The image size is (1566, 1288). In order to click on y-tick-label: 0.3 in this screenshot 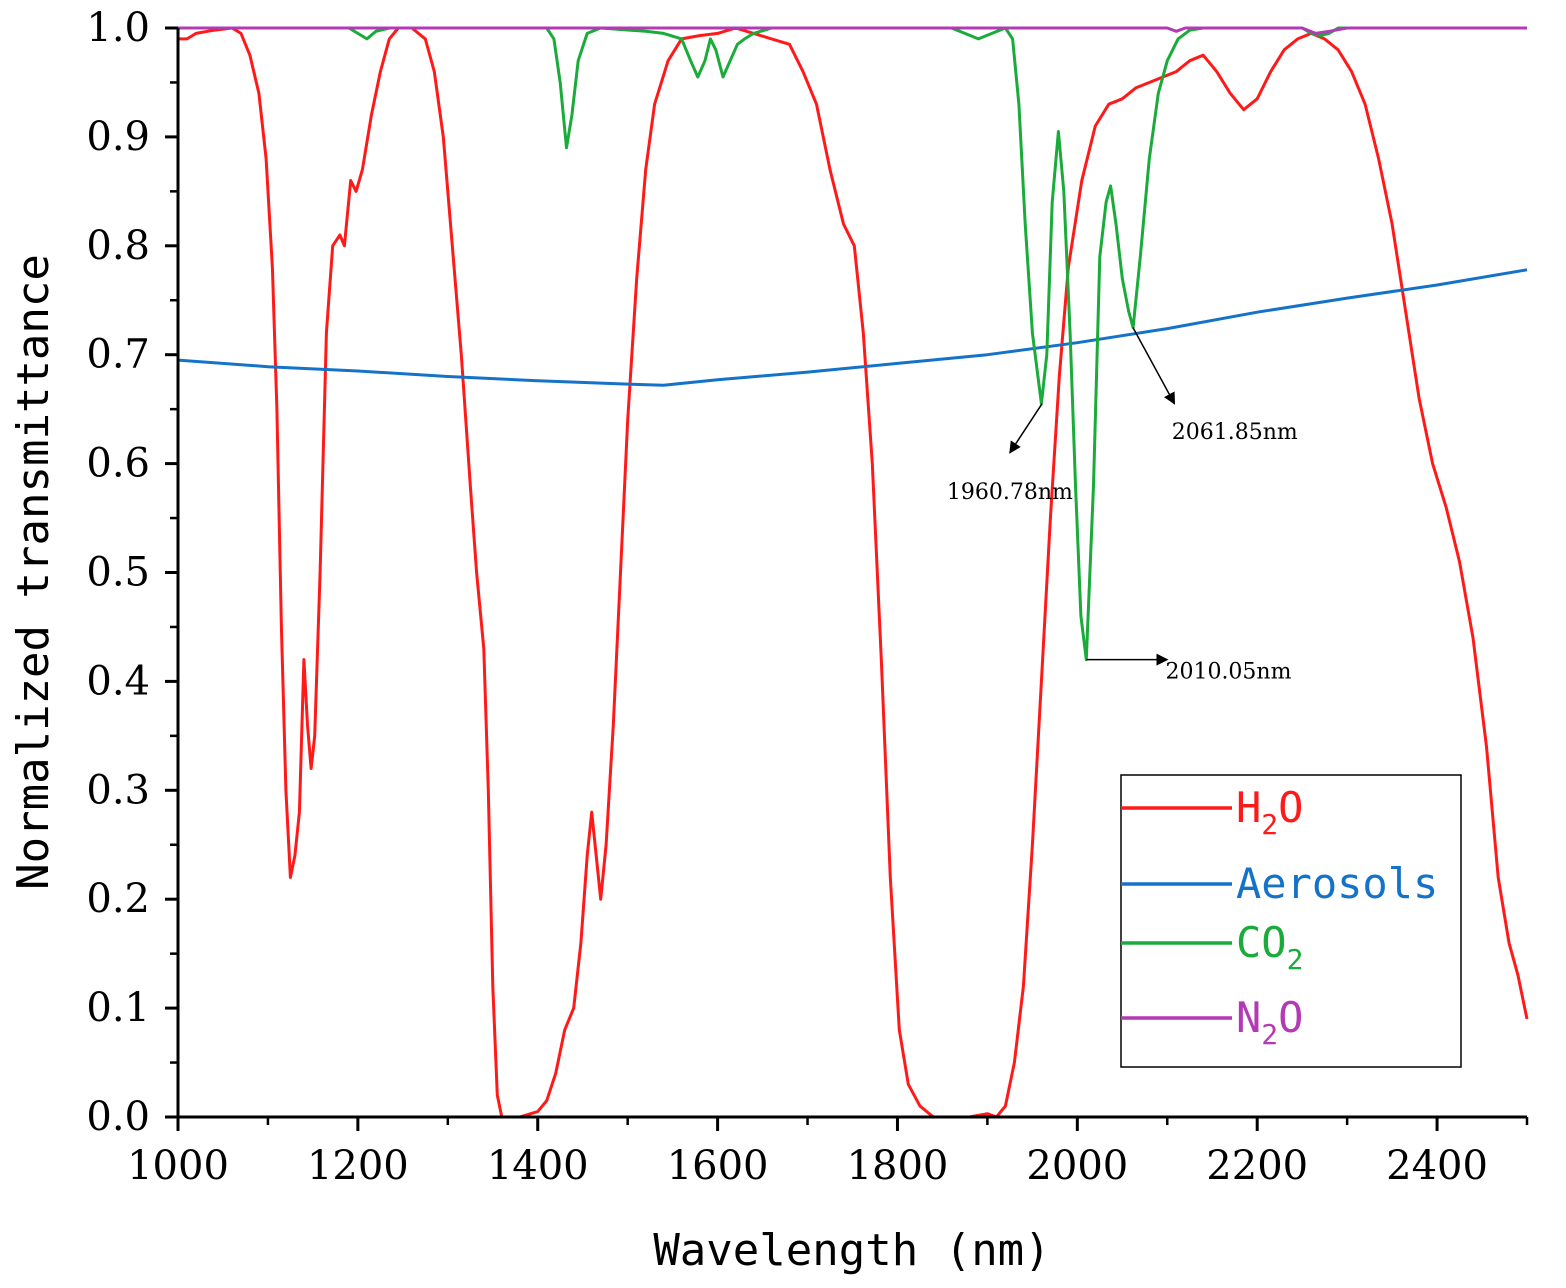, I will do `click(118, 790)`.